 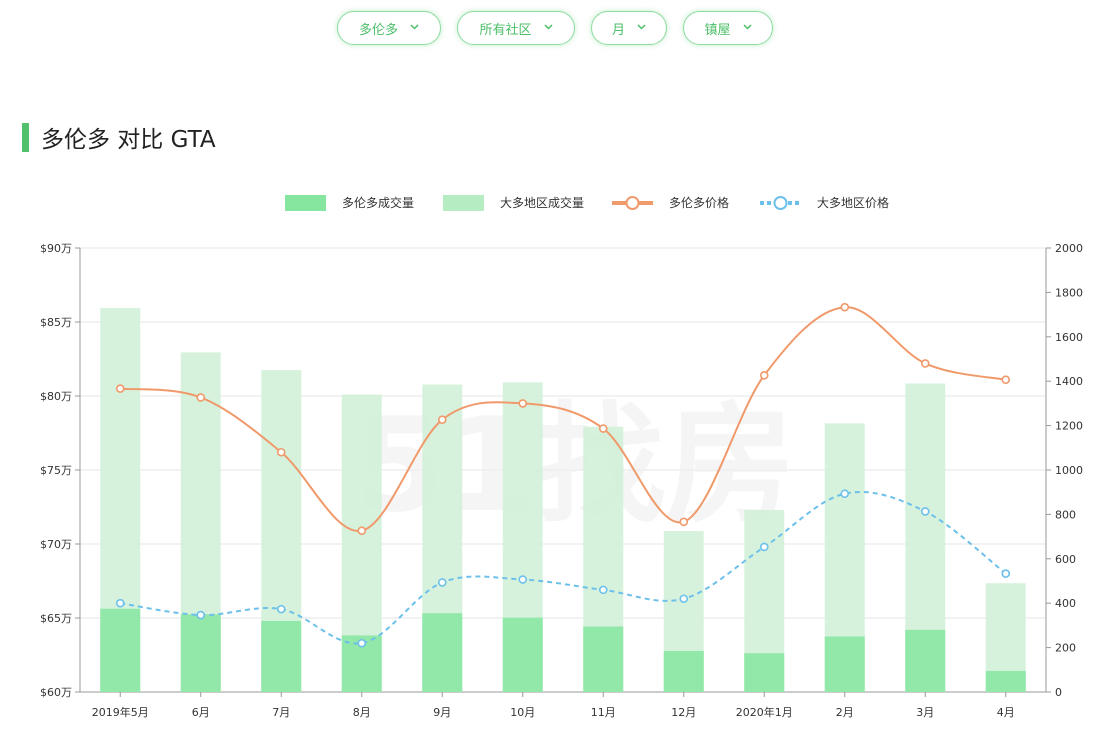 I want to click on legend-label-4: 大多地区价格, so click(x=853, y=202).